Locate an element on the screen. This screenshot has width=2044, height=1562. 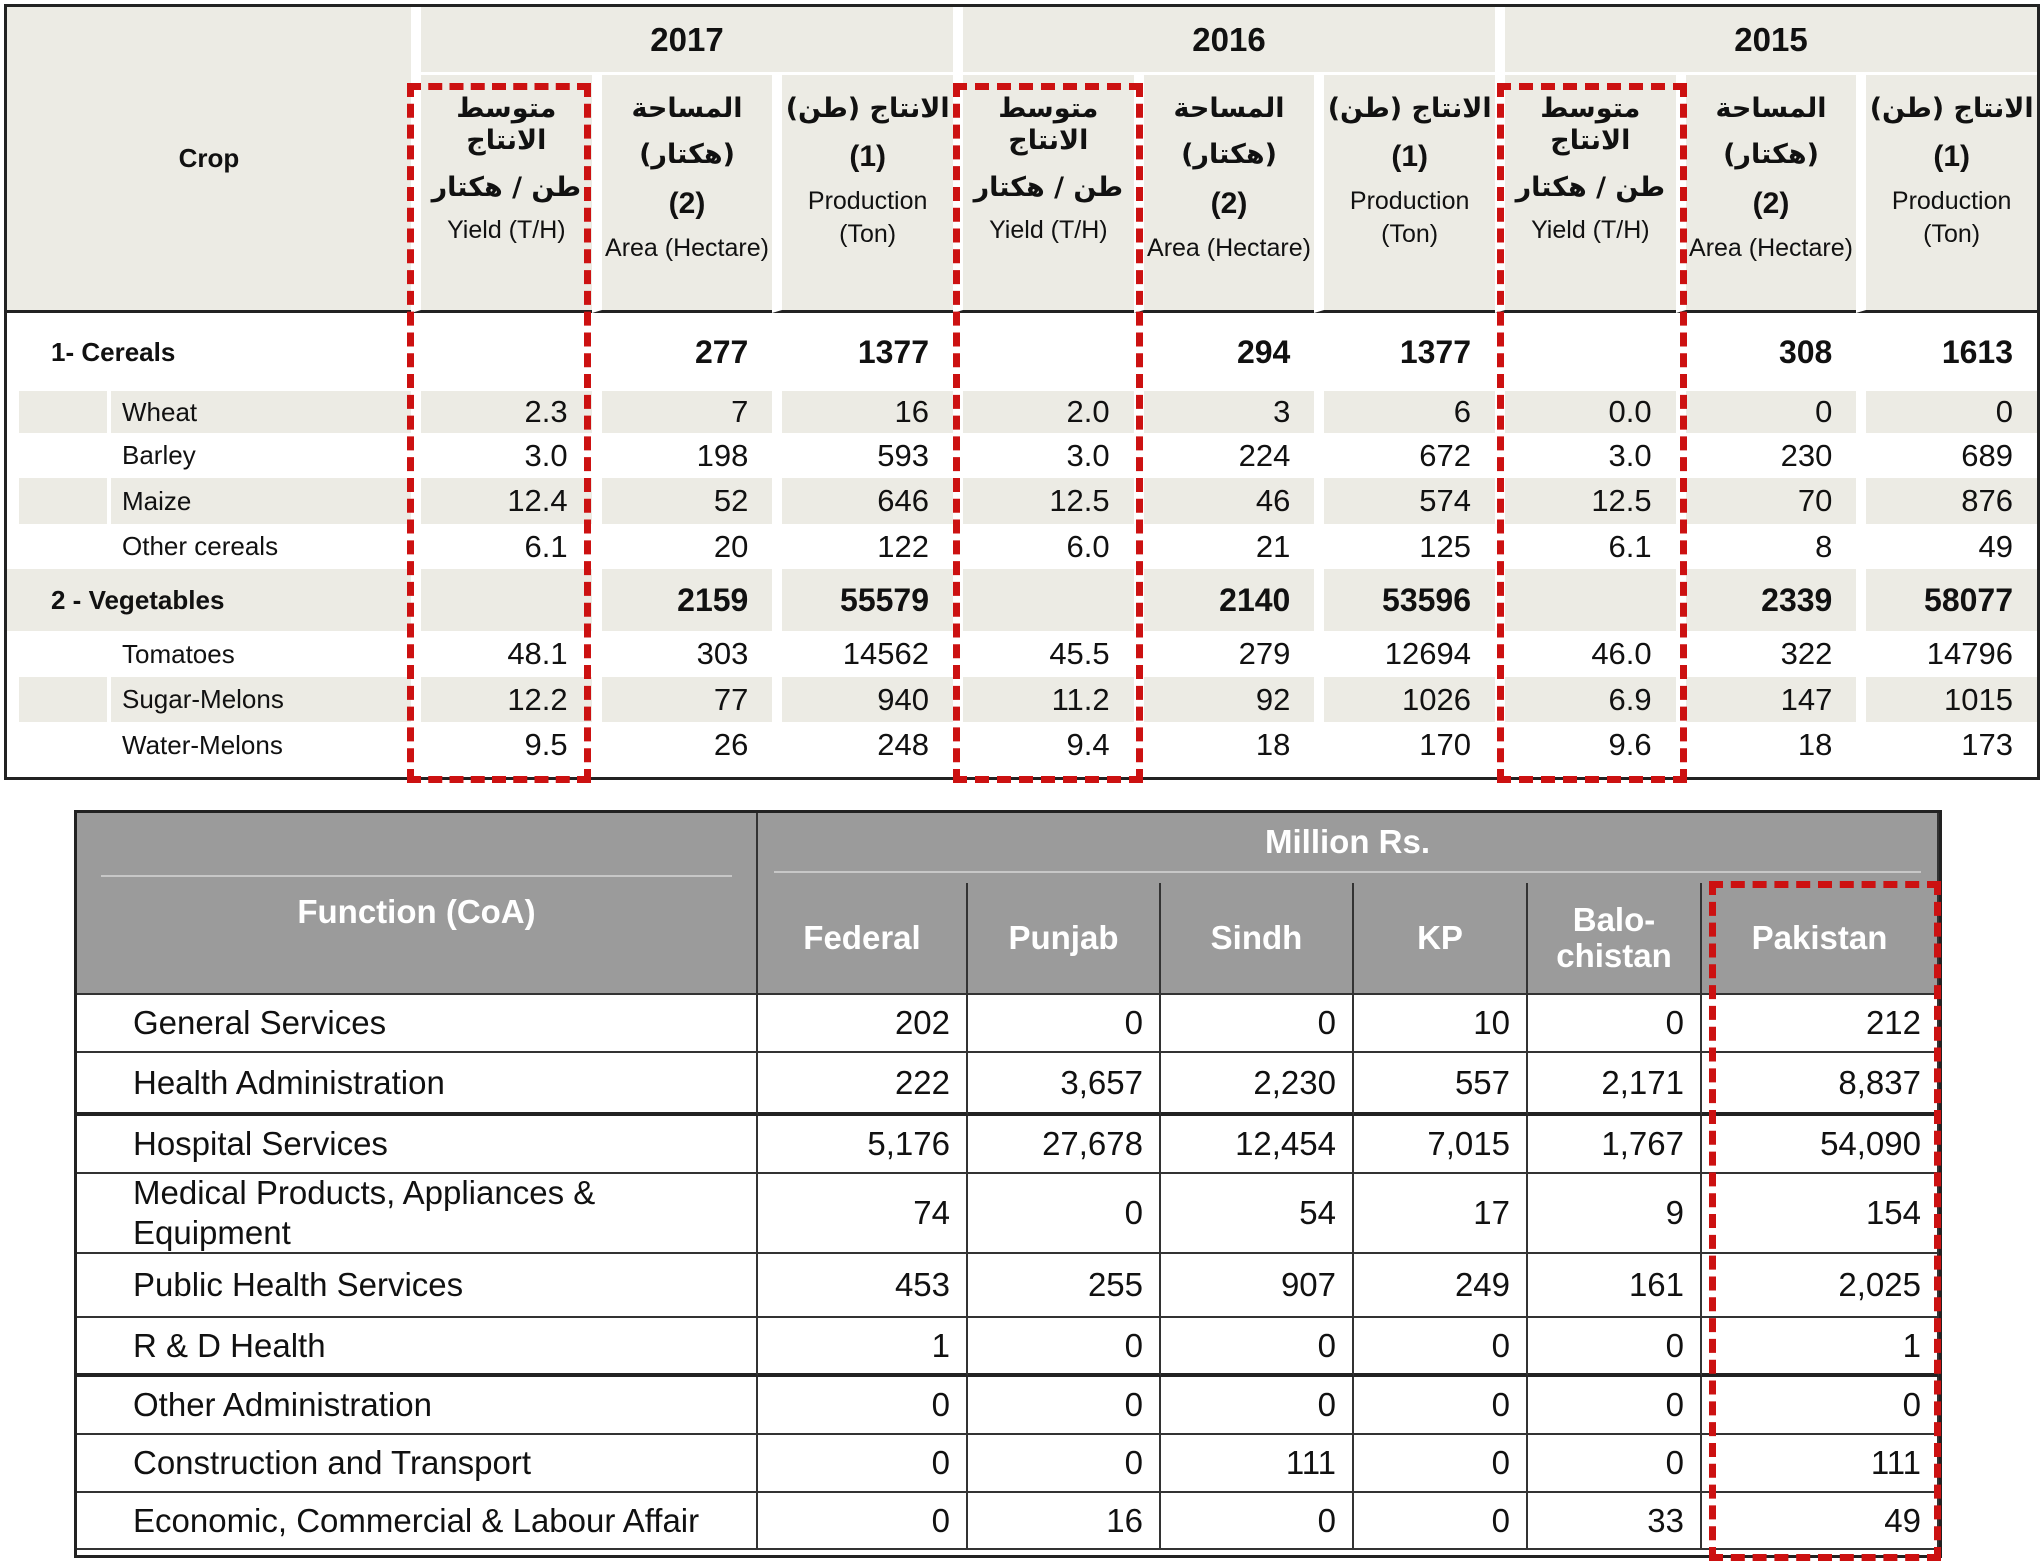
crop-value-cell: 49 is located at coordinates (1946, 546).